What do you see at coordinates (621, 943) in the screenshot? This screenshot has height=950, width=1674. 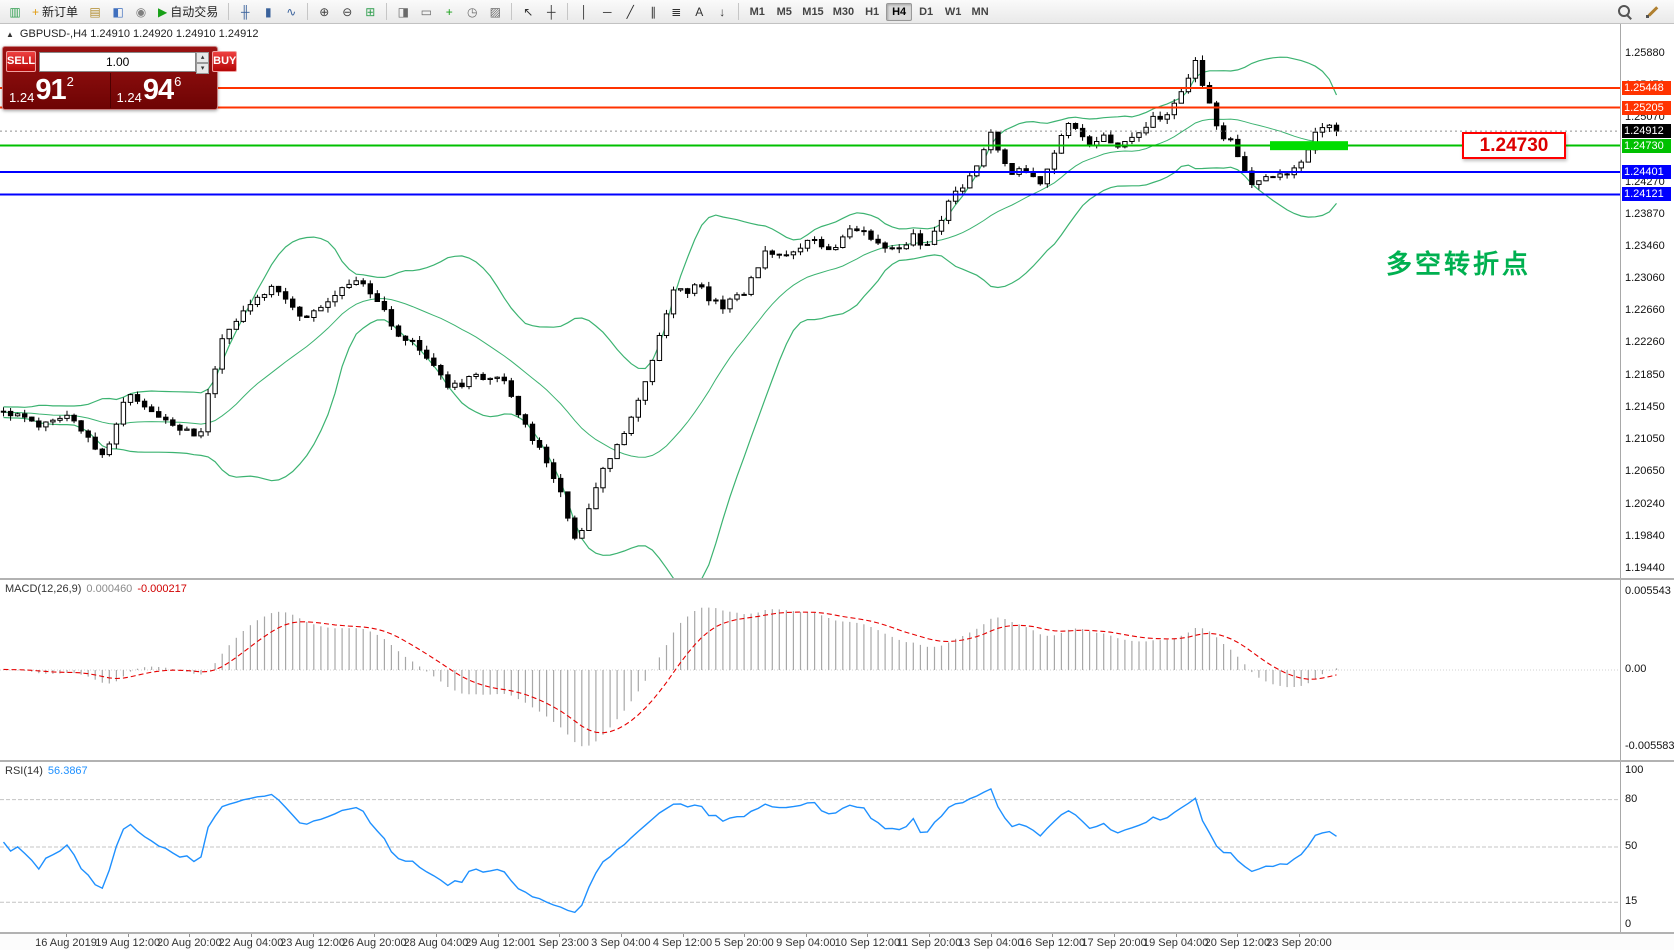 I see `time-axis-label: 3 Sep 04:00` at bounding box center [621, 943].